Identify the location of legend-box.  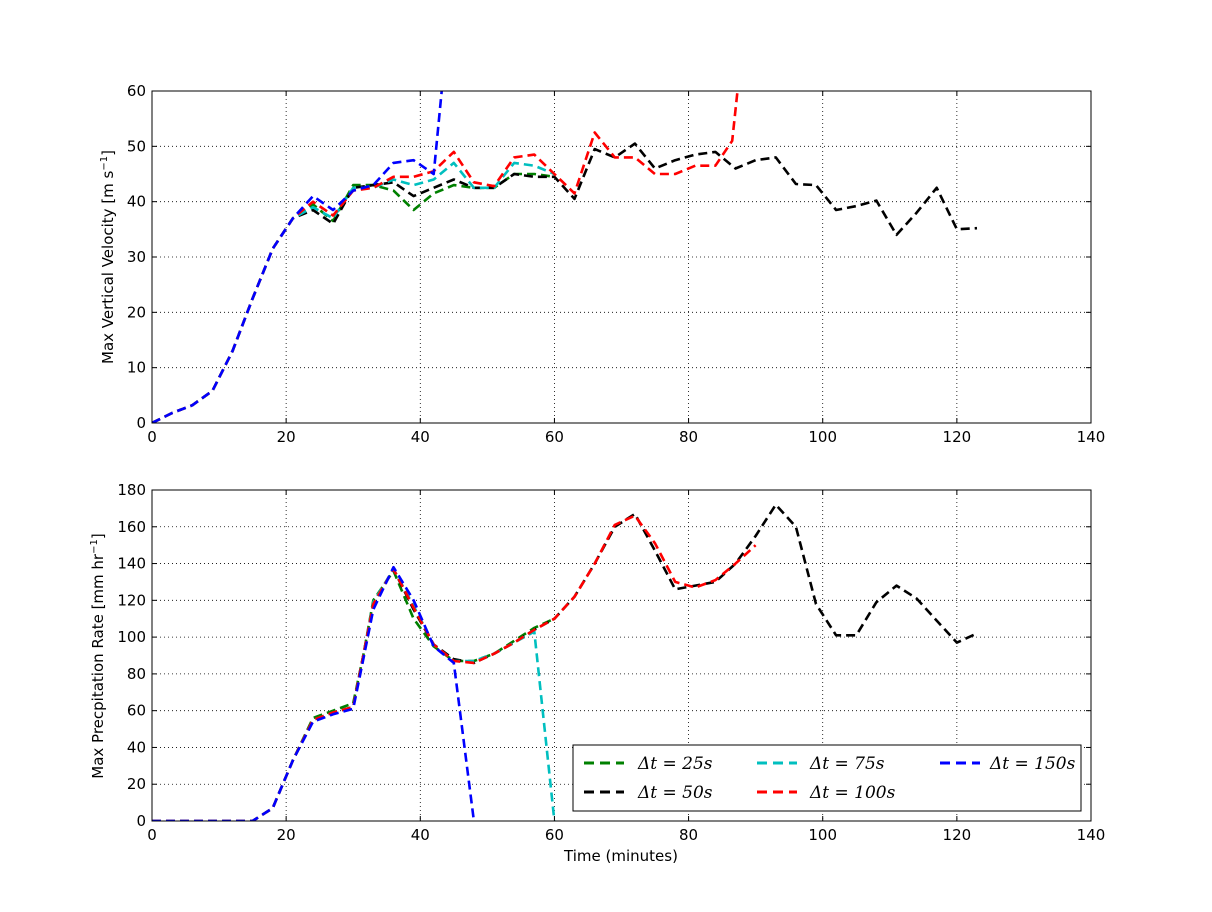
(827, 778).